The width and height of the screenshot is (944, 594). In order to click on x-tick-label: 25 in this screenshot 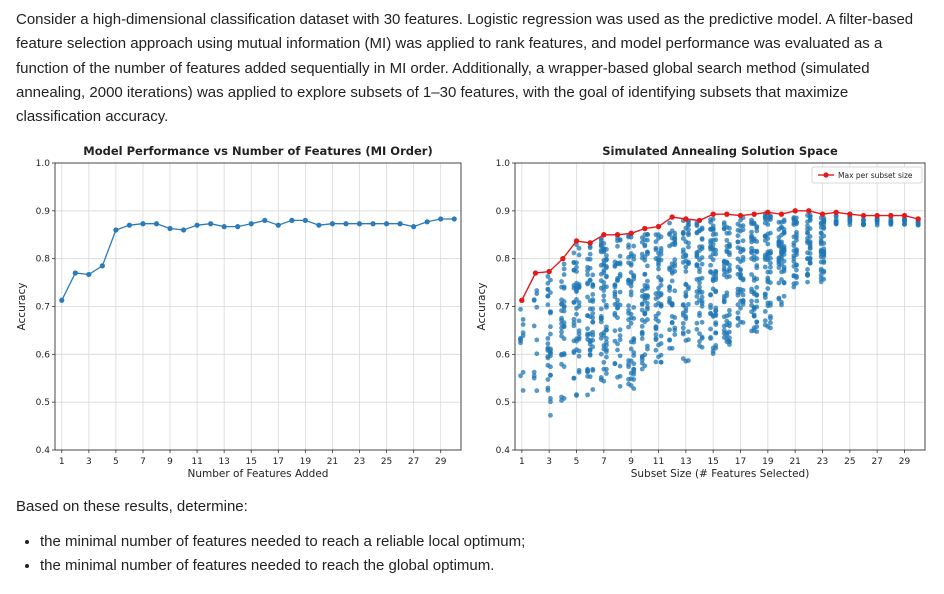, I will do `click(849, 462)`.